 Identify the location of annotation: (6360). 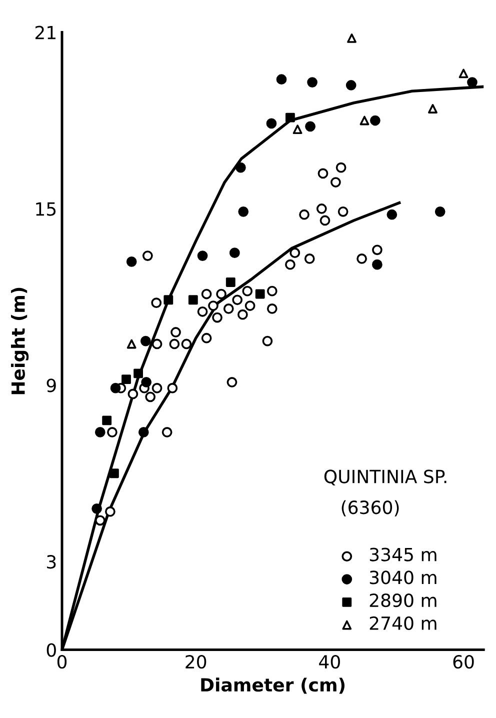
(370, 508).